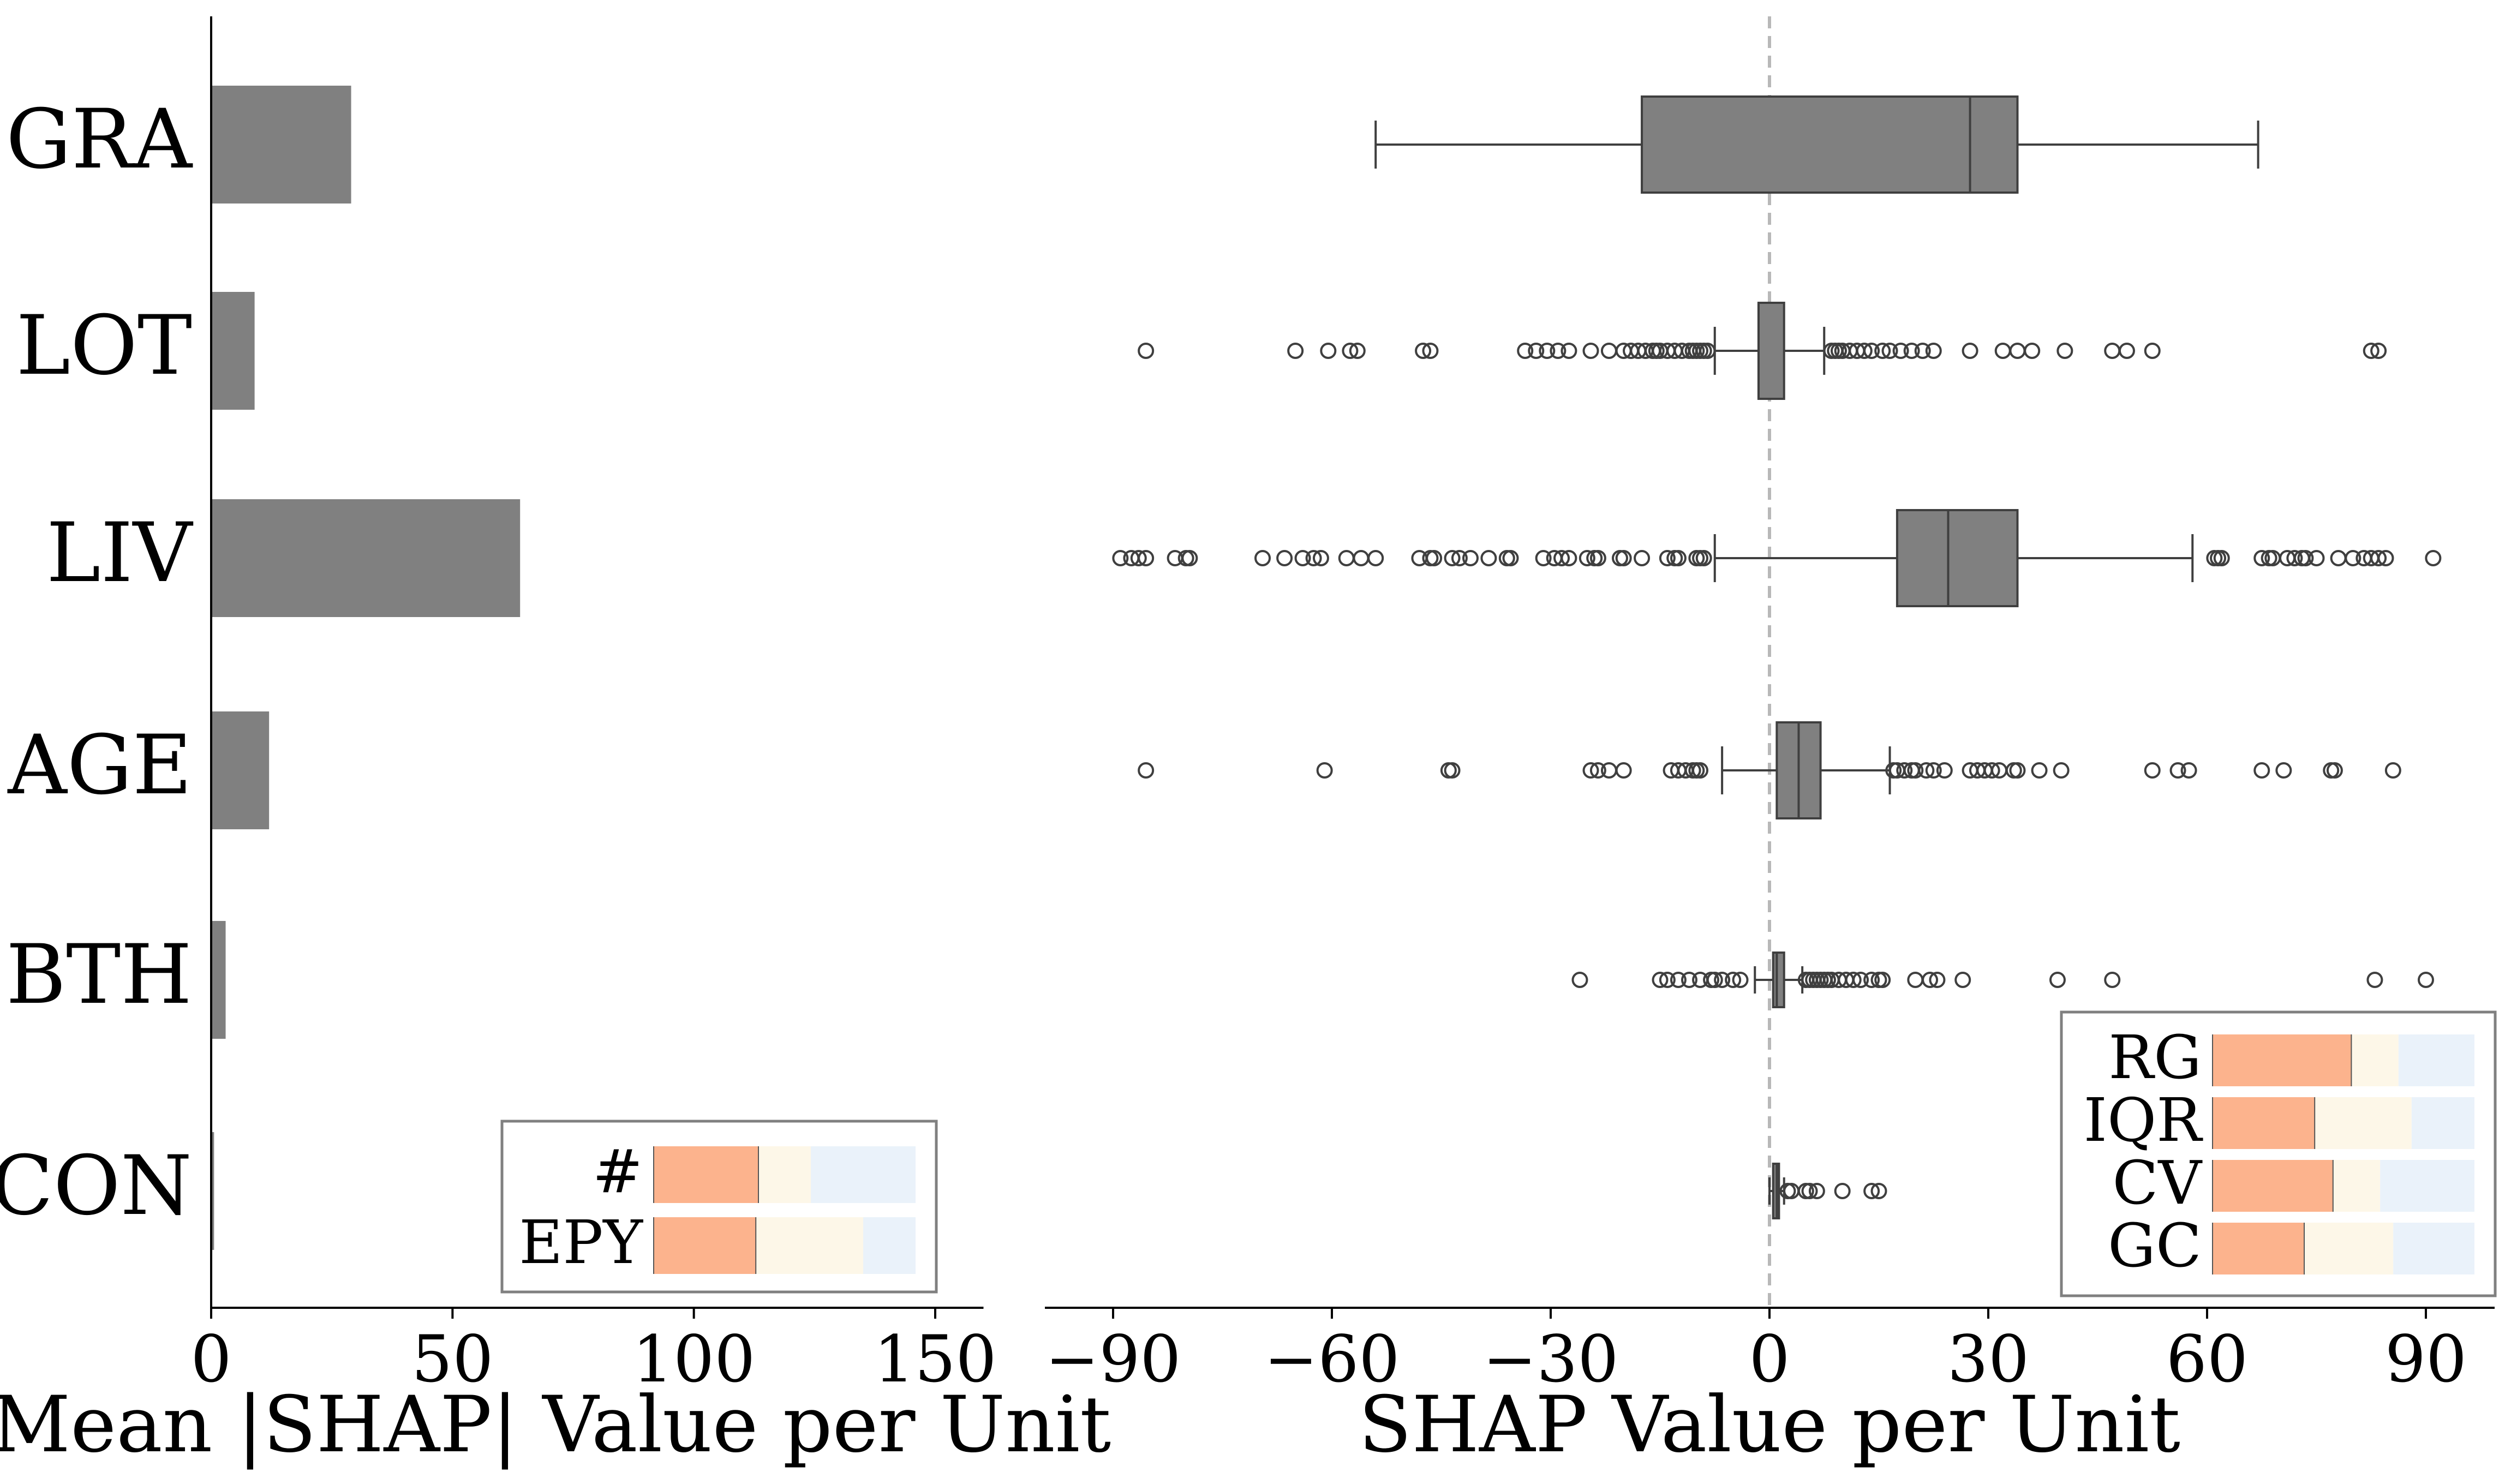 The height and width of the screenshot is (1484, 2511). Describe the element at coordinates (1769, 1425) in the screenshot. I see `box-x-axis-title: SHAP Value per Unit` at that location.